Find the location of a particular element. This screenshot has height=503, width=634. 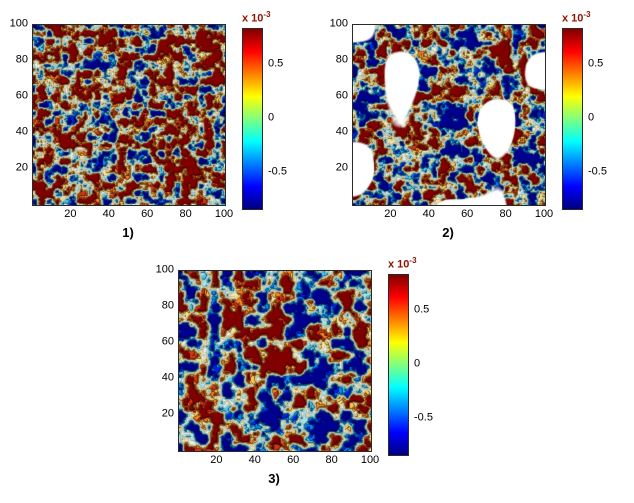

colorbar-scale-label-2: x 10-3 is located at coordinates (591, 17).